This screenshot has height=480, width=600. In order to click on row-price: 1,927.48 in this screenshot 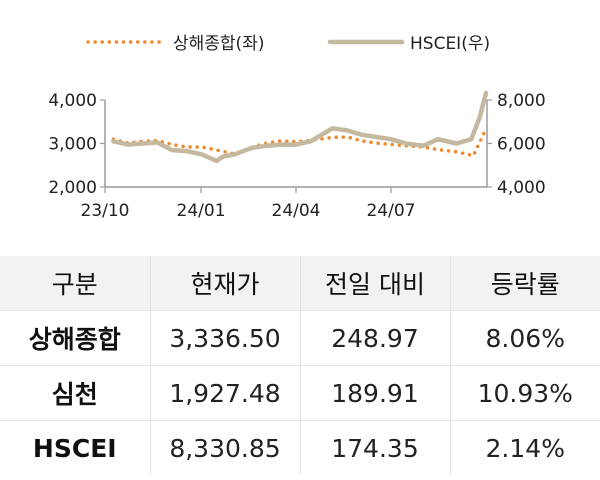, I will do `click(224, 393)`.